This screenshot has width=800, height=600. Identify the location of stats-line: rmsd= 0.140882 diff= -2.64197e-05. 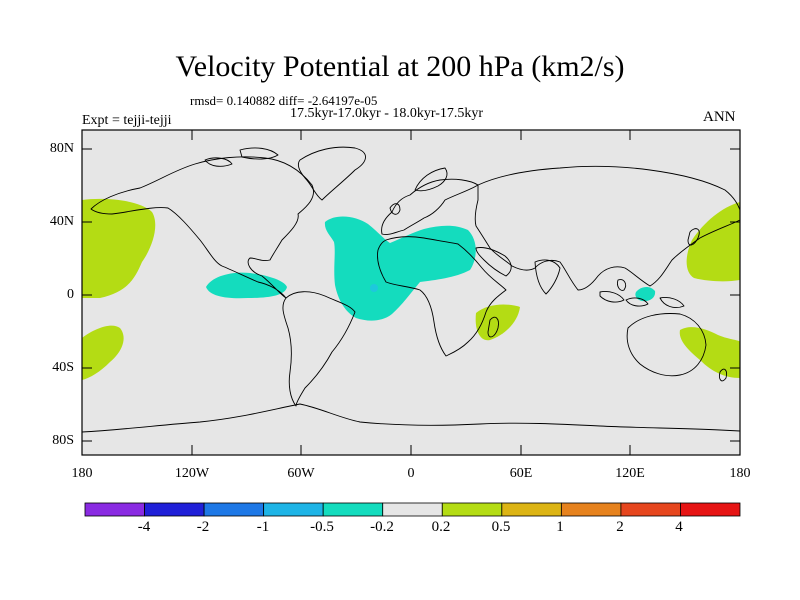
(284, 100).